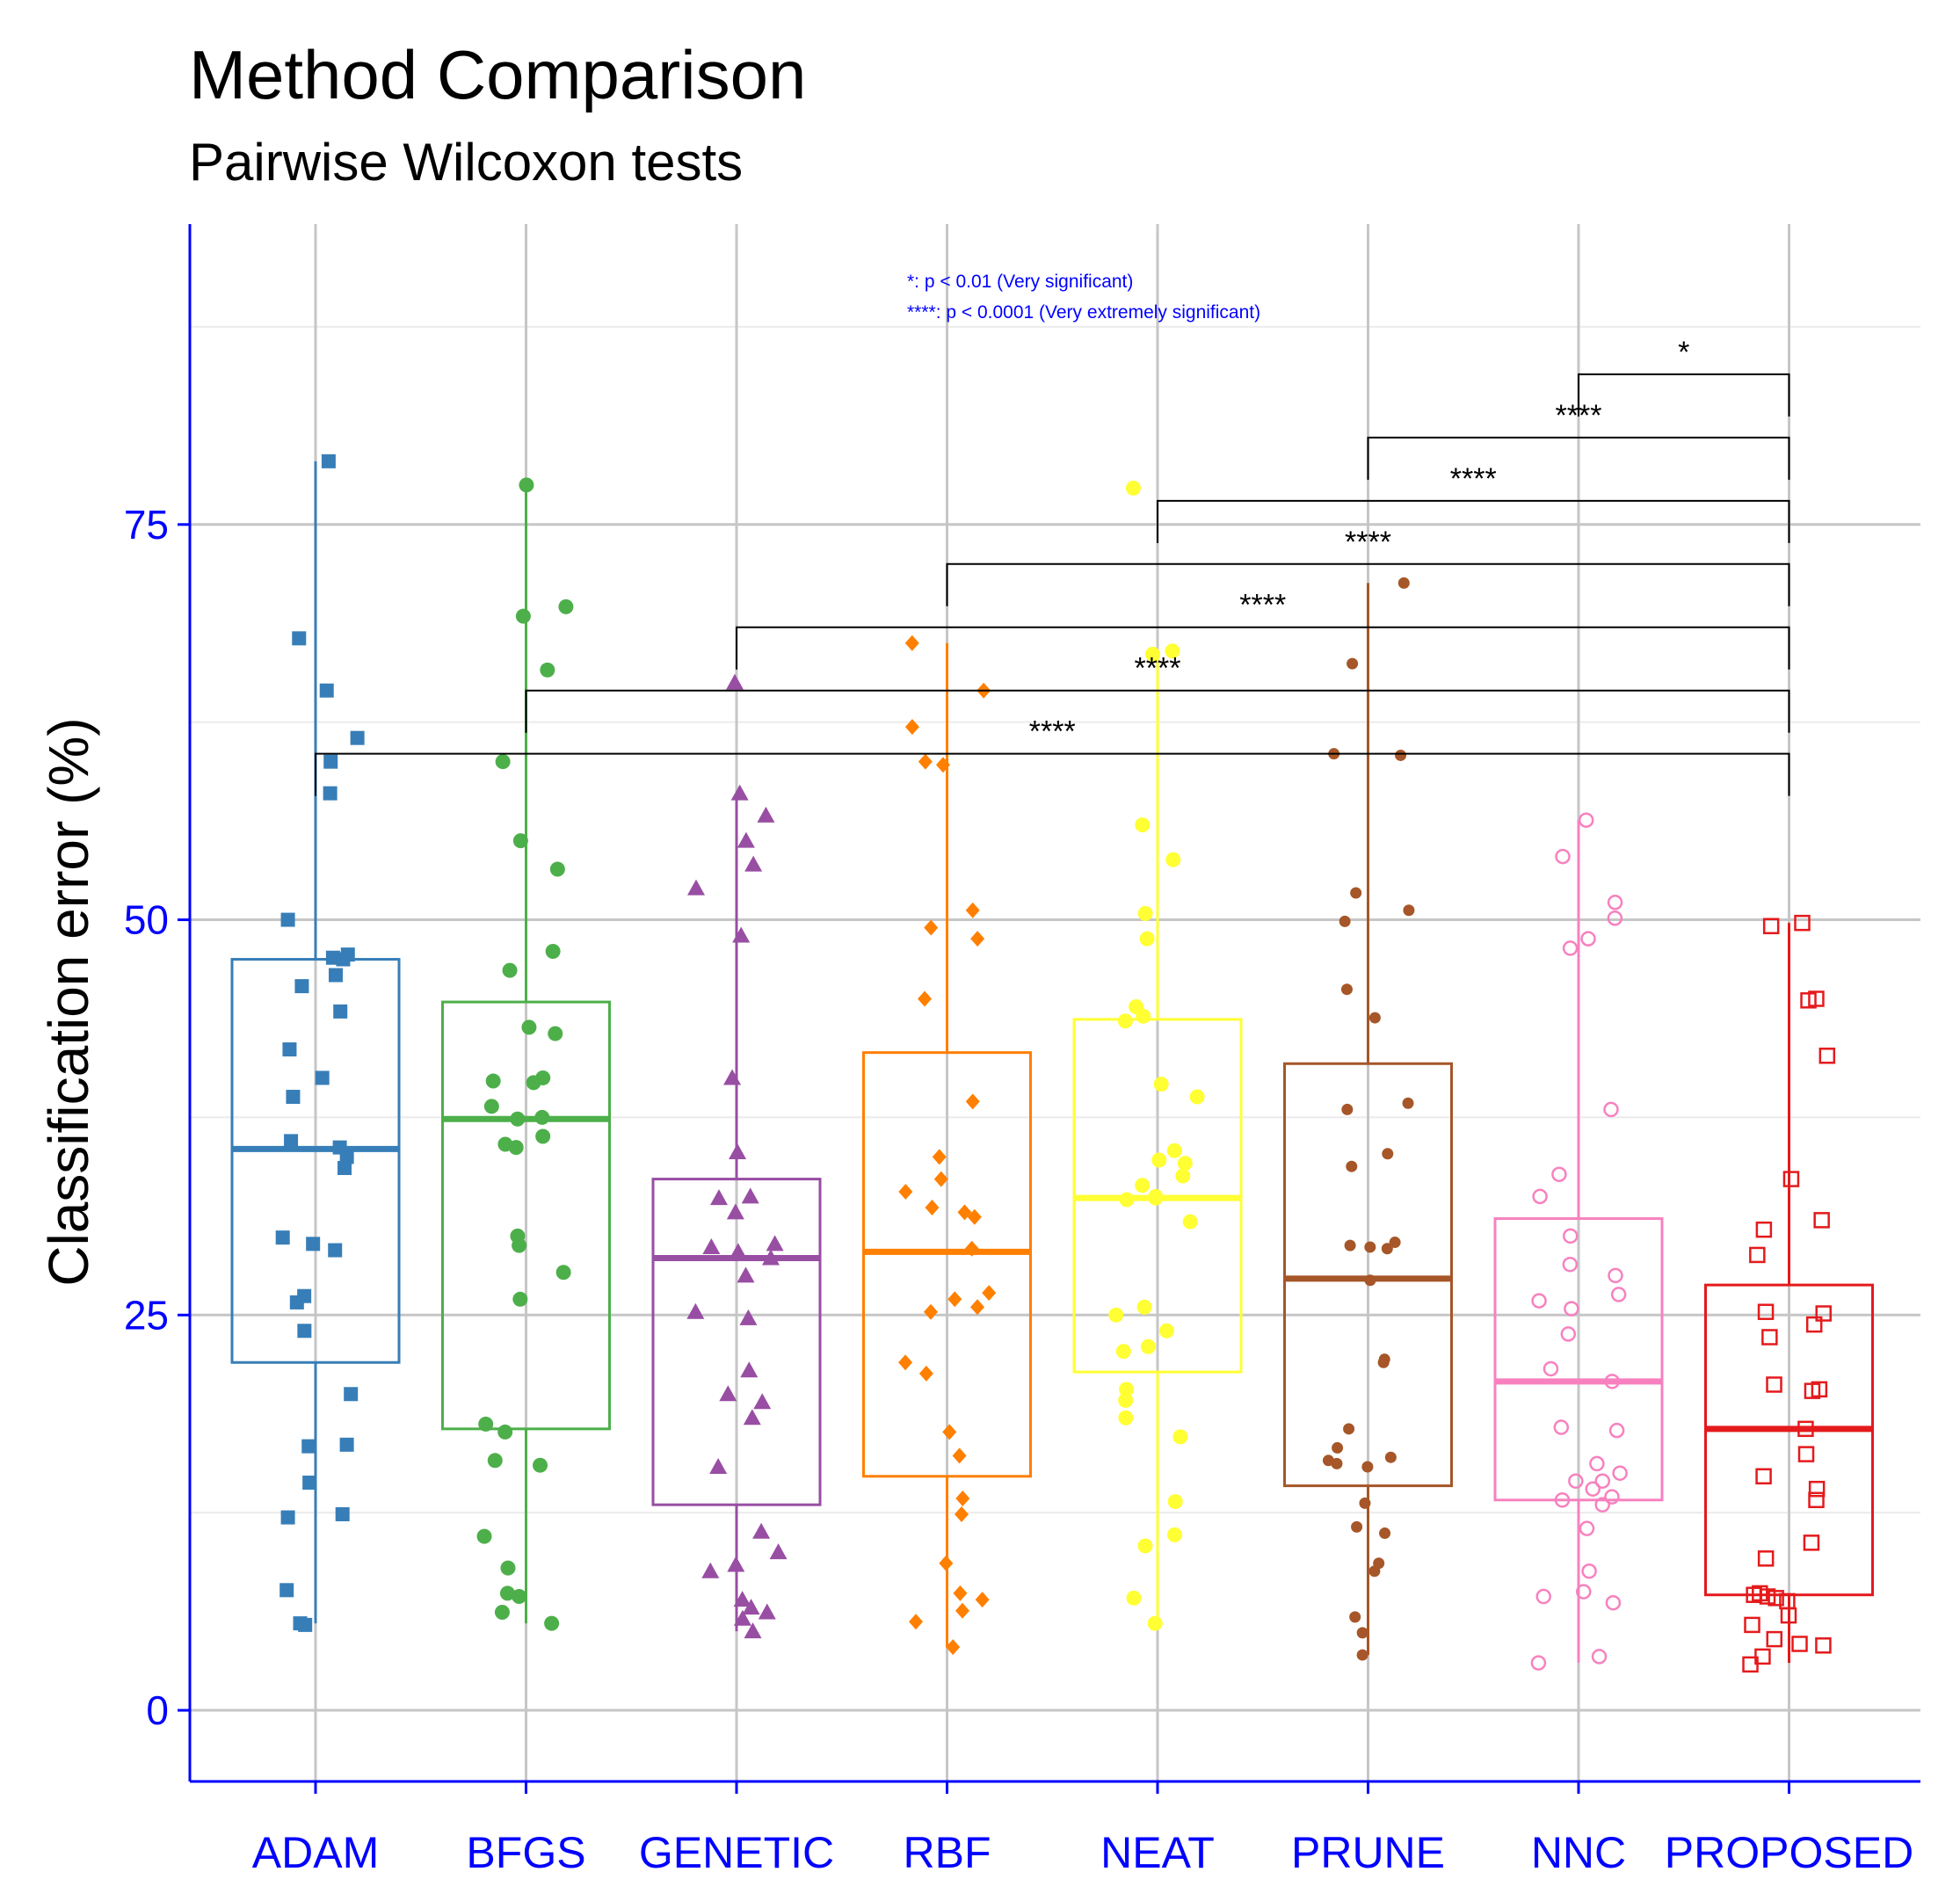 The width and height of the screenshot is (1960, 1879). Describe the element at coordinates (737, 1156) in the screenshot. I see `points-genetic` at that location.